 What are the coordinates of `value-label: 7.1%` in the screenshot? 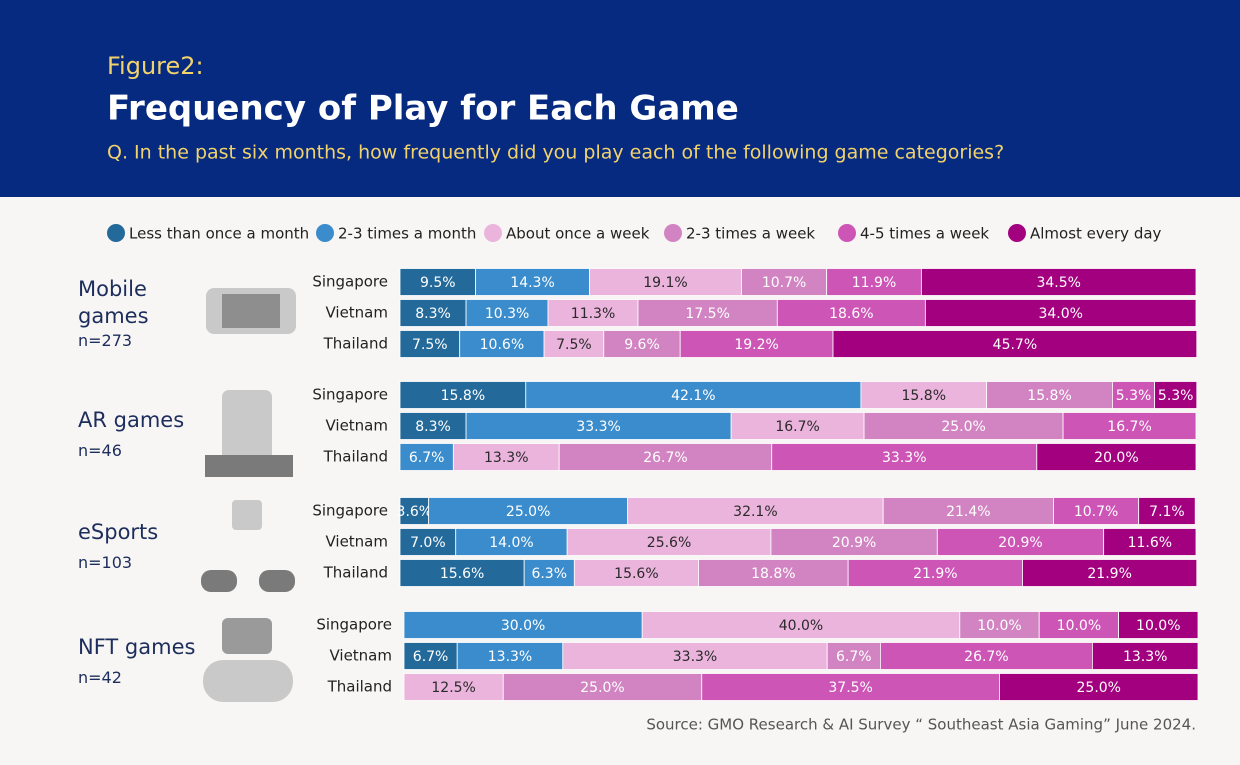 It's located at (1167, 512).